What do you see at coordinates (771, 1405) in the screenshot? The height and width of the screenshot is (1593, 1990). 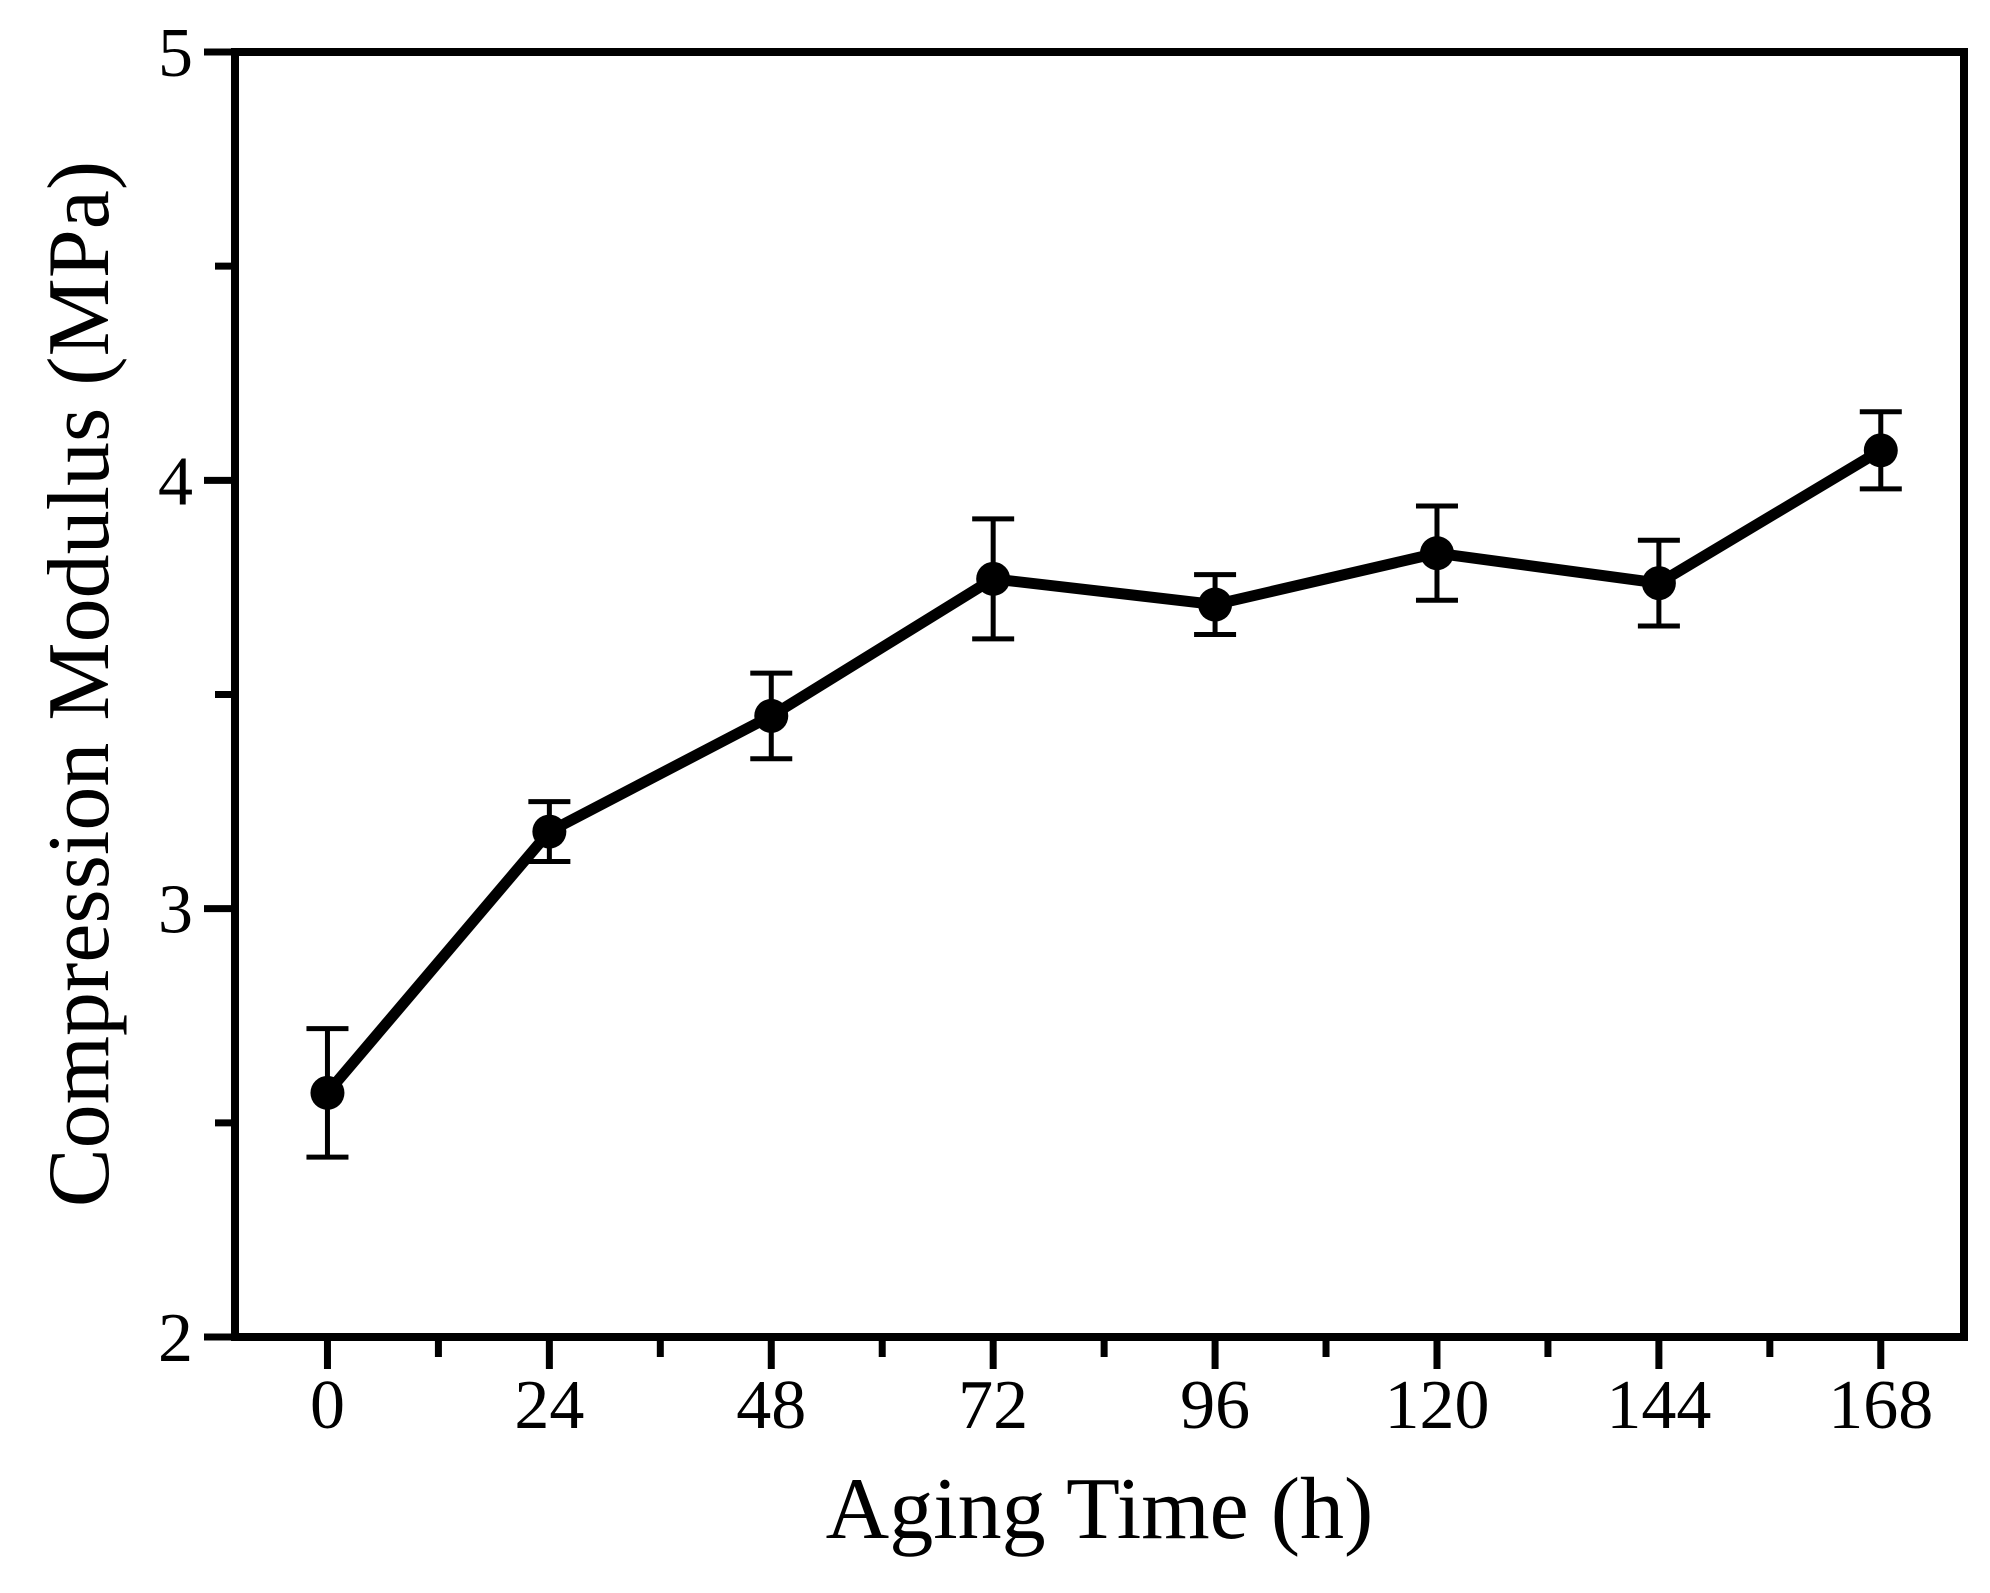 I see `x-tick-label: 48` at bounding box center [771, 1405].